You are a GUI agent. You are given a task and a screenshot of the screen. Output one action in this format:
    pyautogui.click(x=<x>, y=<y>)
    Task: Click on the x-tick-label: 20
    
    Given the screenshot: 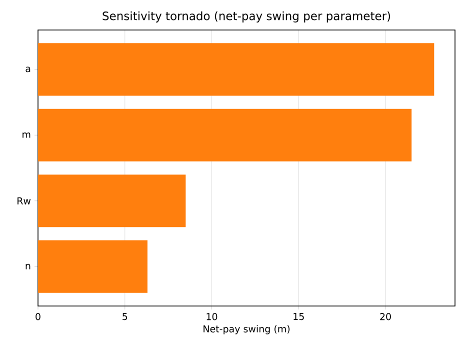 What is the action you would take?
    pyautogui.click(x=385, y=316)
    